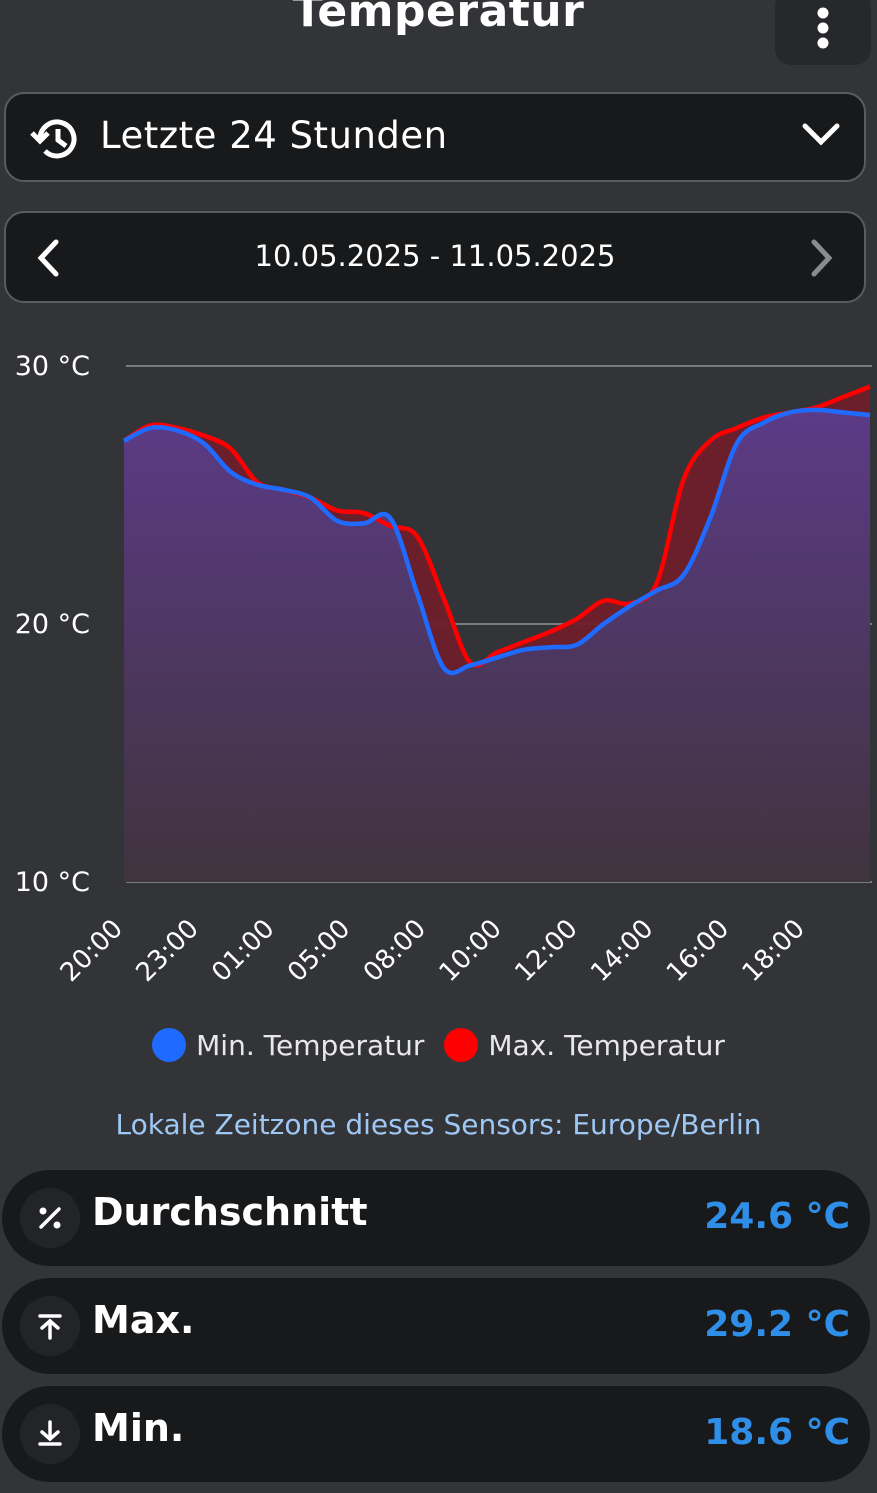 Image resolution: width=877 pixels, height=1493 pixels. Describe the element at coordinates (49, 258) in the screenshot. I see `chevron-left-icon` at that location.